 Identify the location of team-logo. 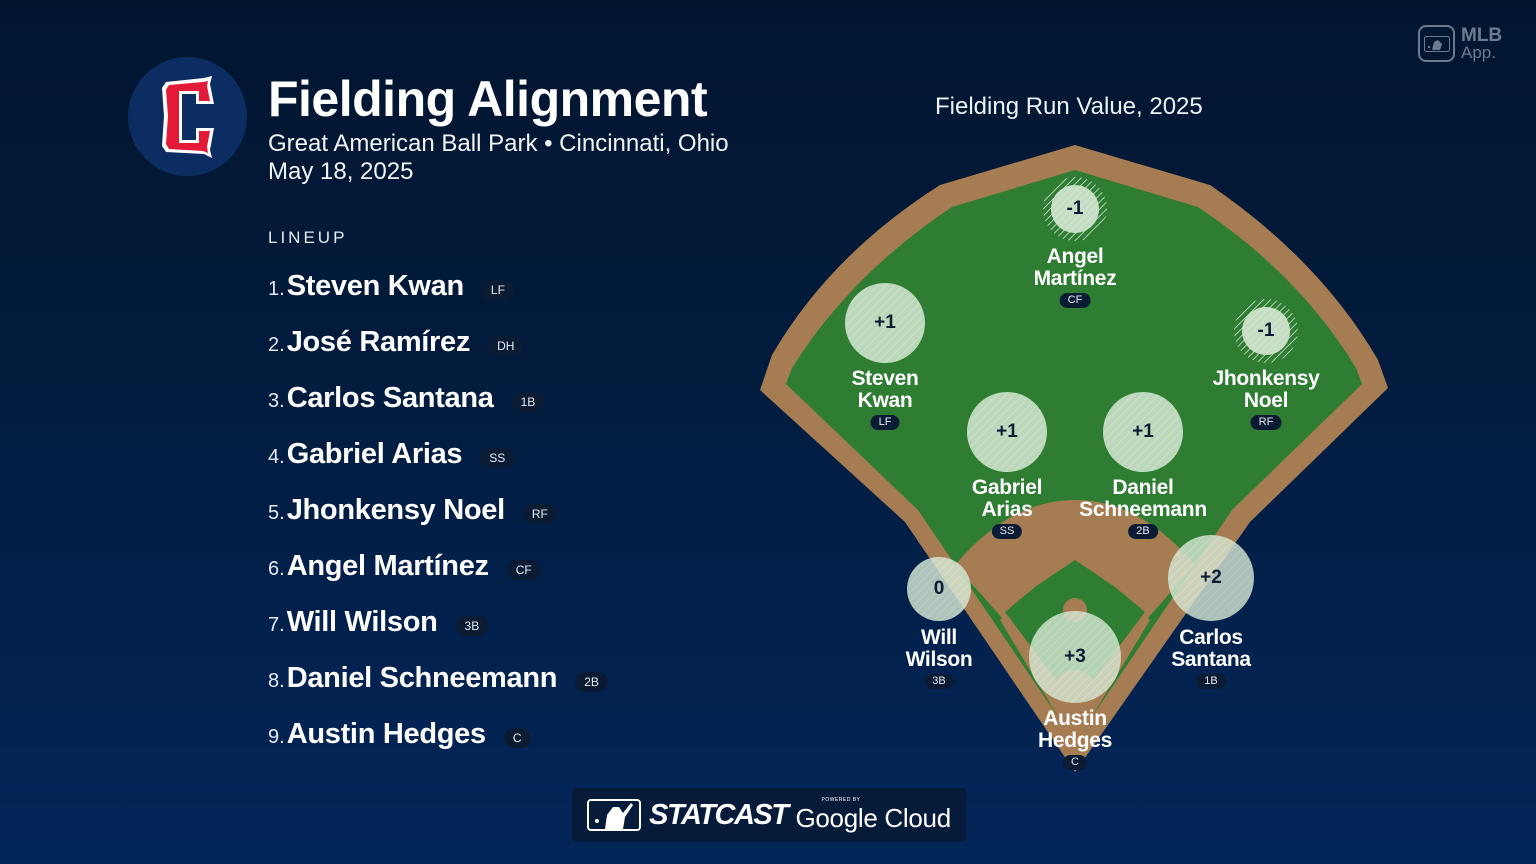
(187, 116).